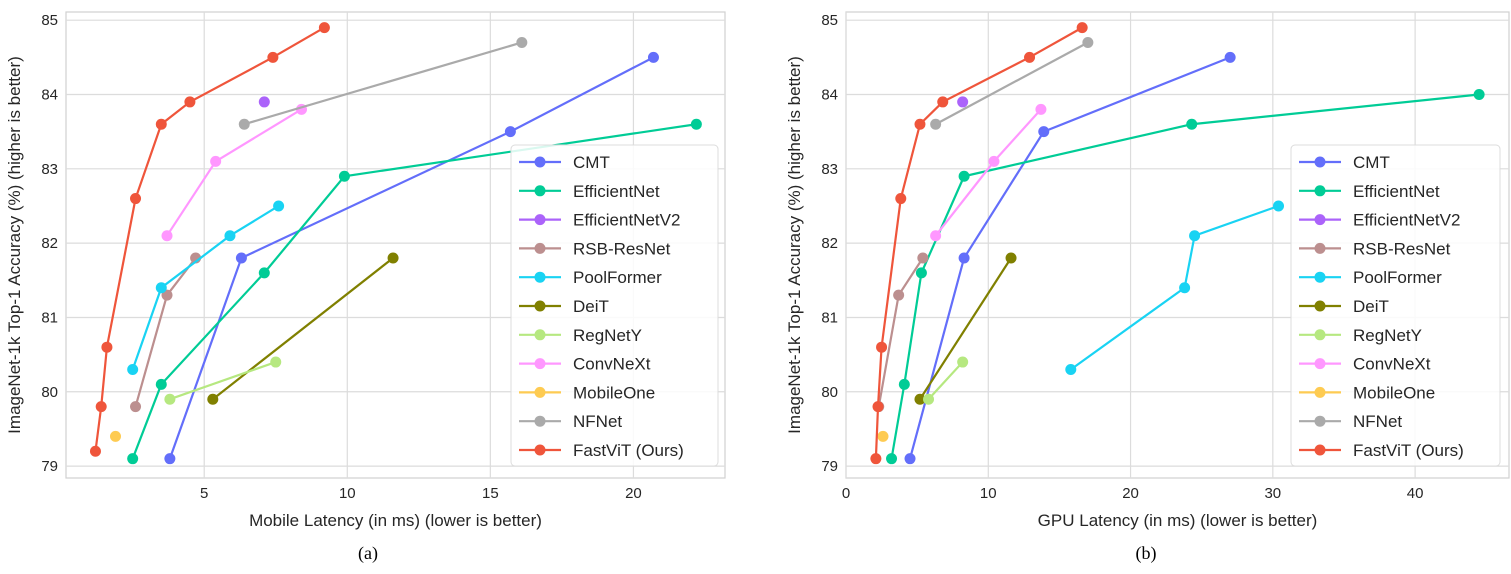  What do you see at coordinates (204, 493) in the screenshot?
I see `x-tick-label: 5` at bounding box center [204, 493].